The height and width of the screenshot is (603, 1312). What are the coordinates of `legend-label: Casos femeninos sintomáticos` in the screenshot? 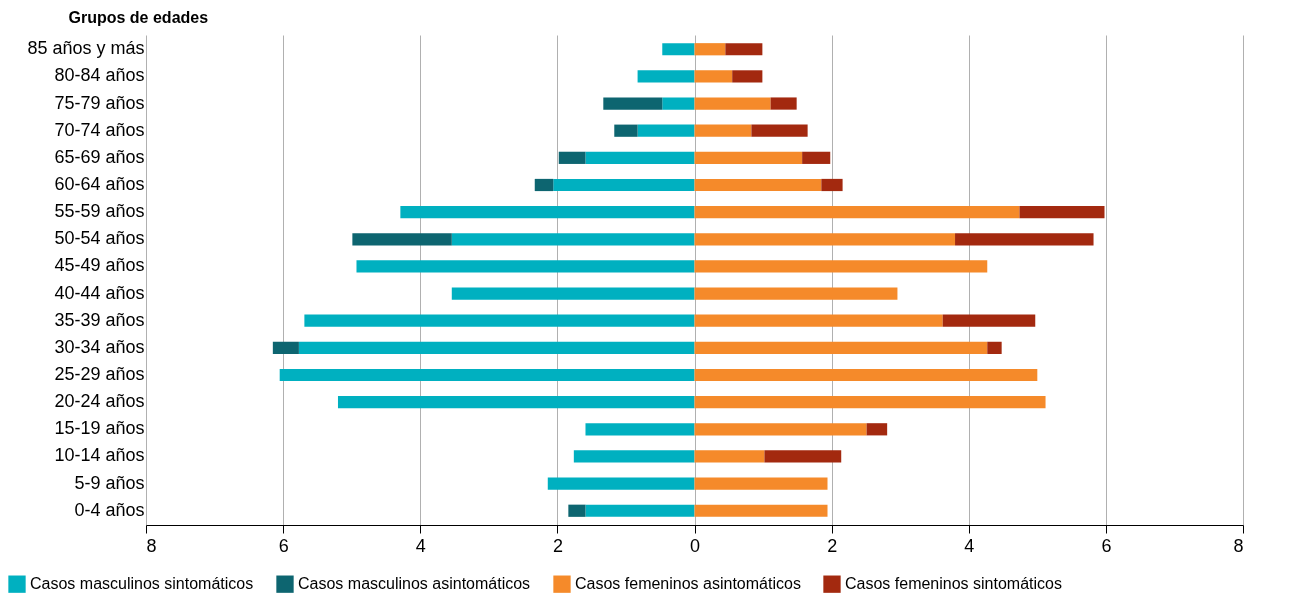 It's located at (953, 584).